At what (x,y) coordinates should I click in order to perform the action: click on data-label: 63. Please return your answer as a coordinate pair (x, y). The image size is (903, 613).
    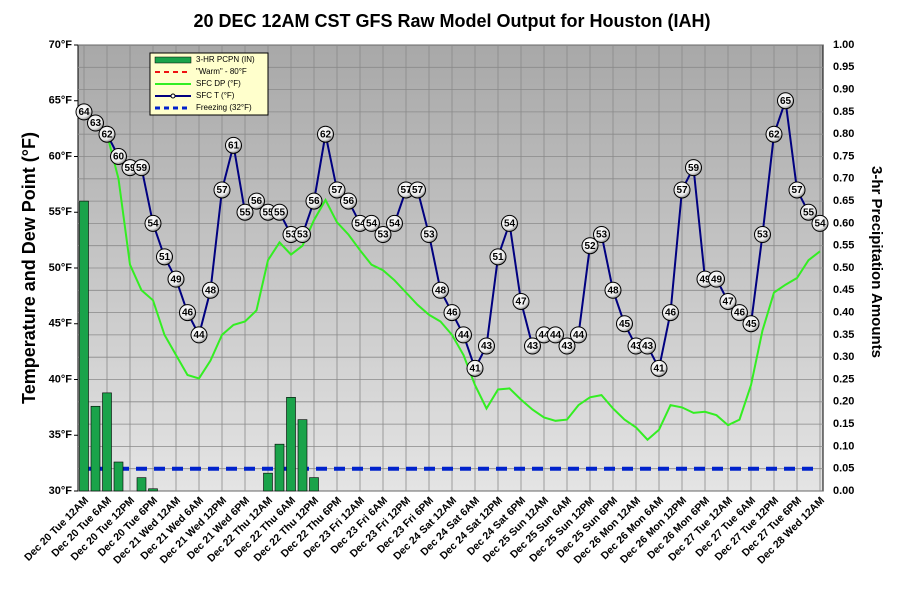
    Looking at the image, I should click on (96, 123).